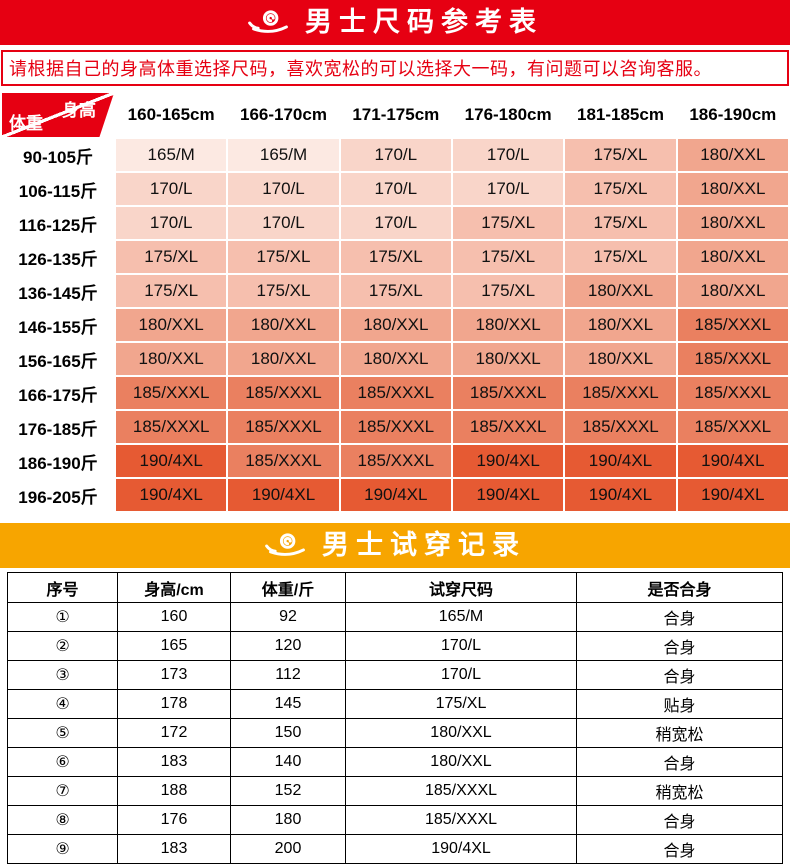  Describe the element at coordinates (58, 189) in the screenshot. I see `weight-row-header: 106-115斤` at that location.